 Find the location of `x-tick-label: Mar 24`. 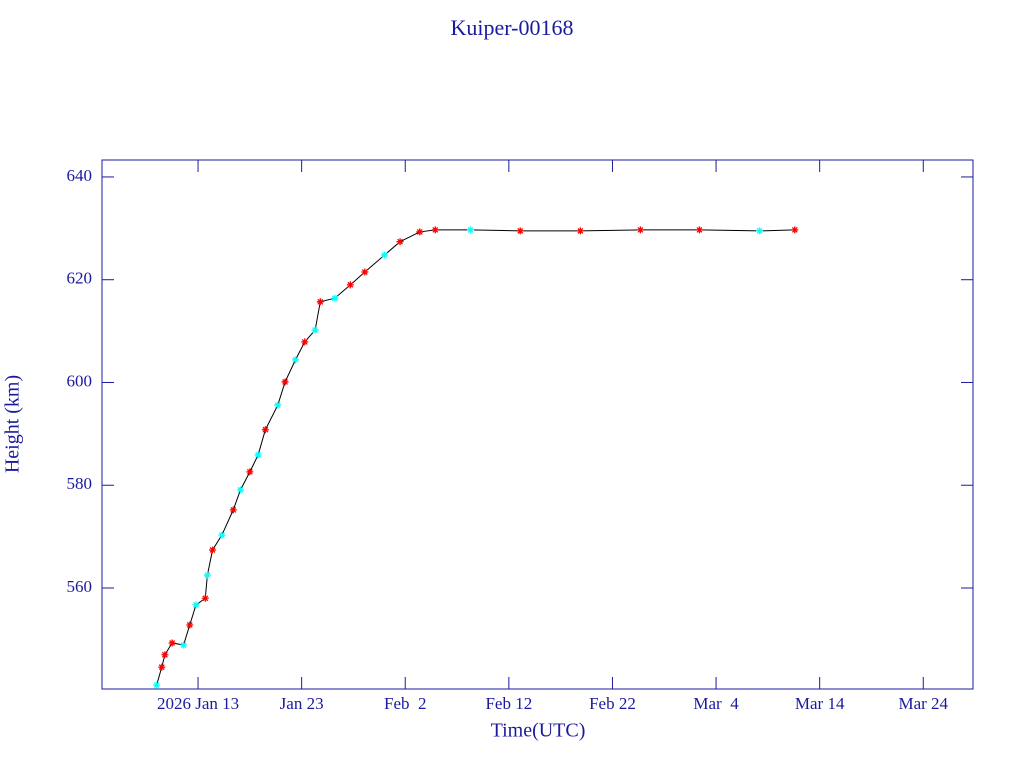

x-tick-label: Mar 24 is located at coordinates (923, 703).